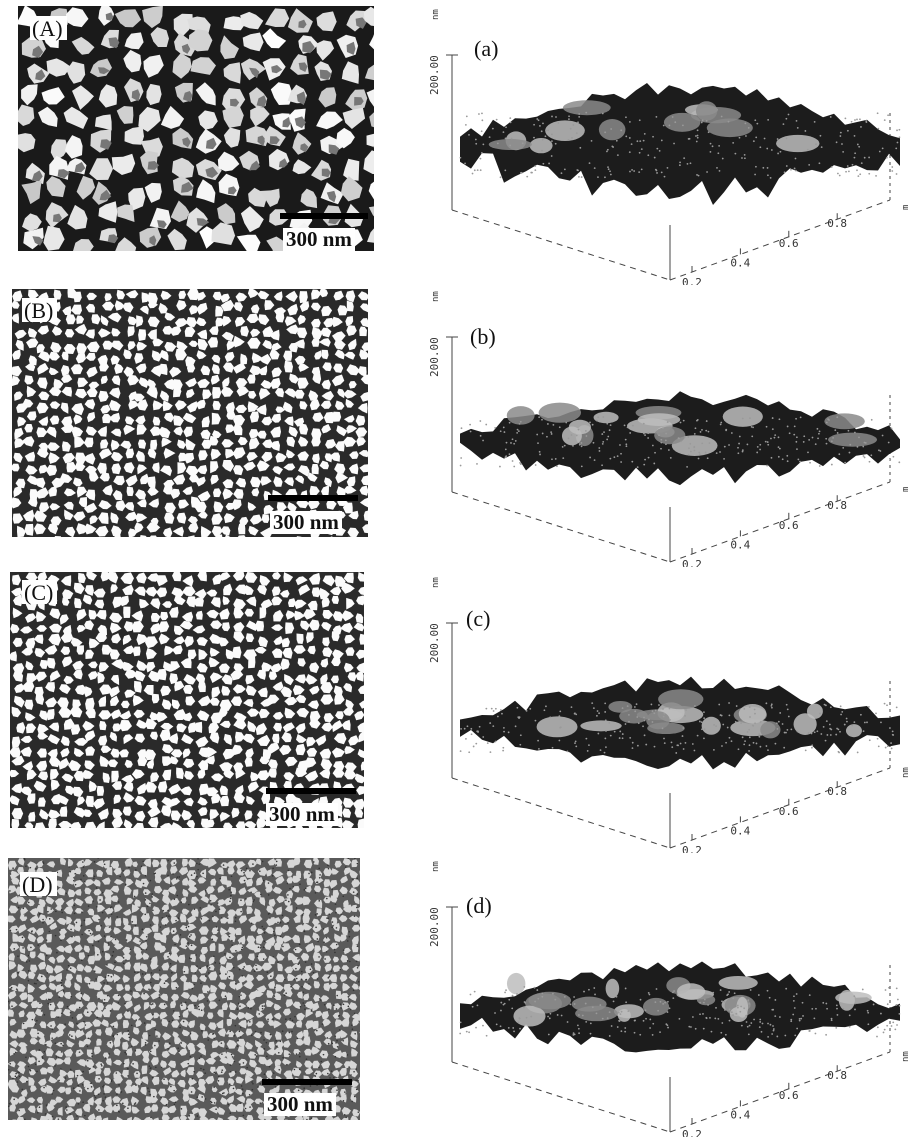 The width and height of the screenshot is (919, 1138). Describe the element at coordinates (311, 791) in the screenshot. I see `scale-bar-c` at that location.